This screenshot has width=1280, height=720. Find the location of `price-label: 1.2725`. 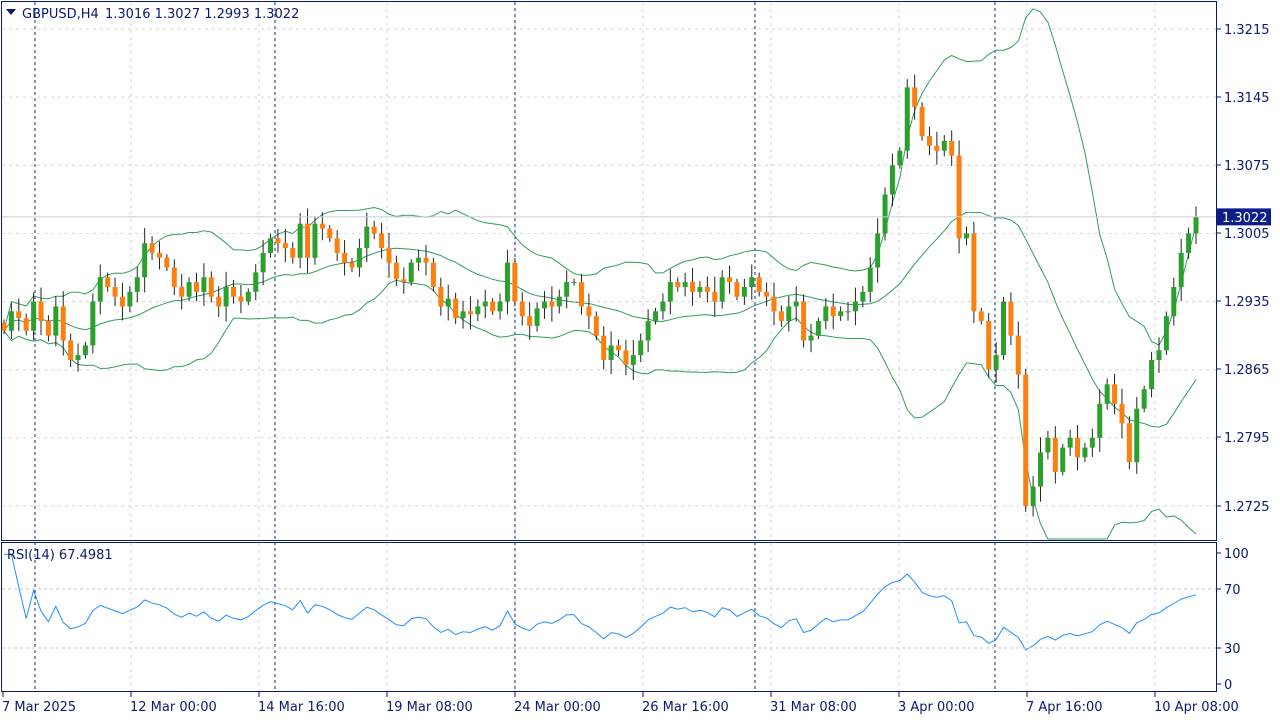

price-label: 1.2725 is located at coordinates (1247, 507).